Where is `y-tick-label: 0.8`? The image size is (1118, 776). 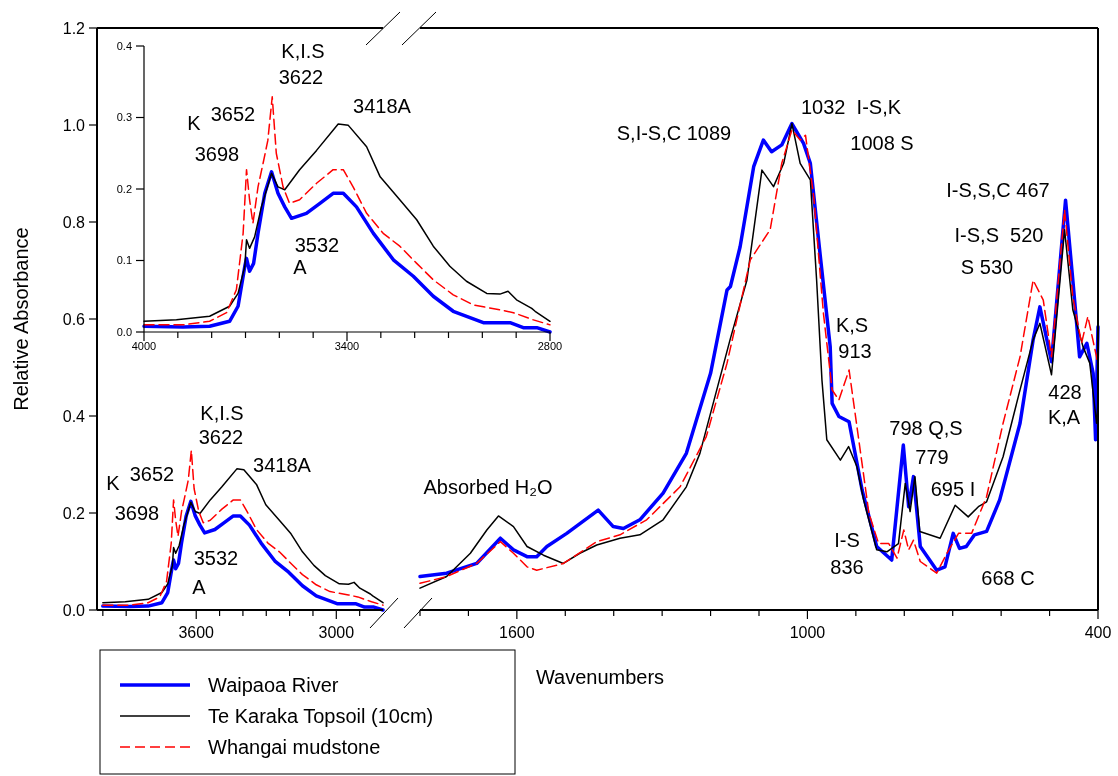
y-tick-label: 0.8 is located at coordinates (74, 222).